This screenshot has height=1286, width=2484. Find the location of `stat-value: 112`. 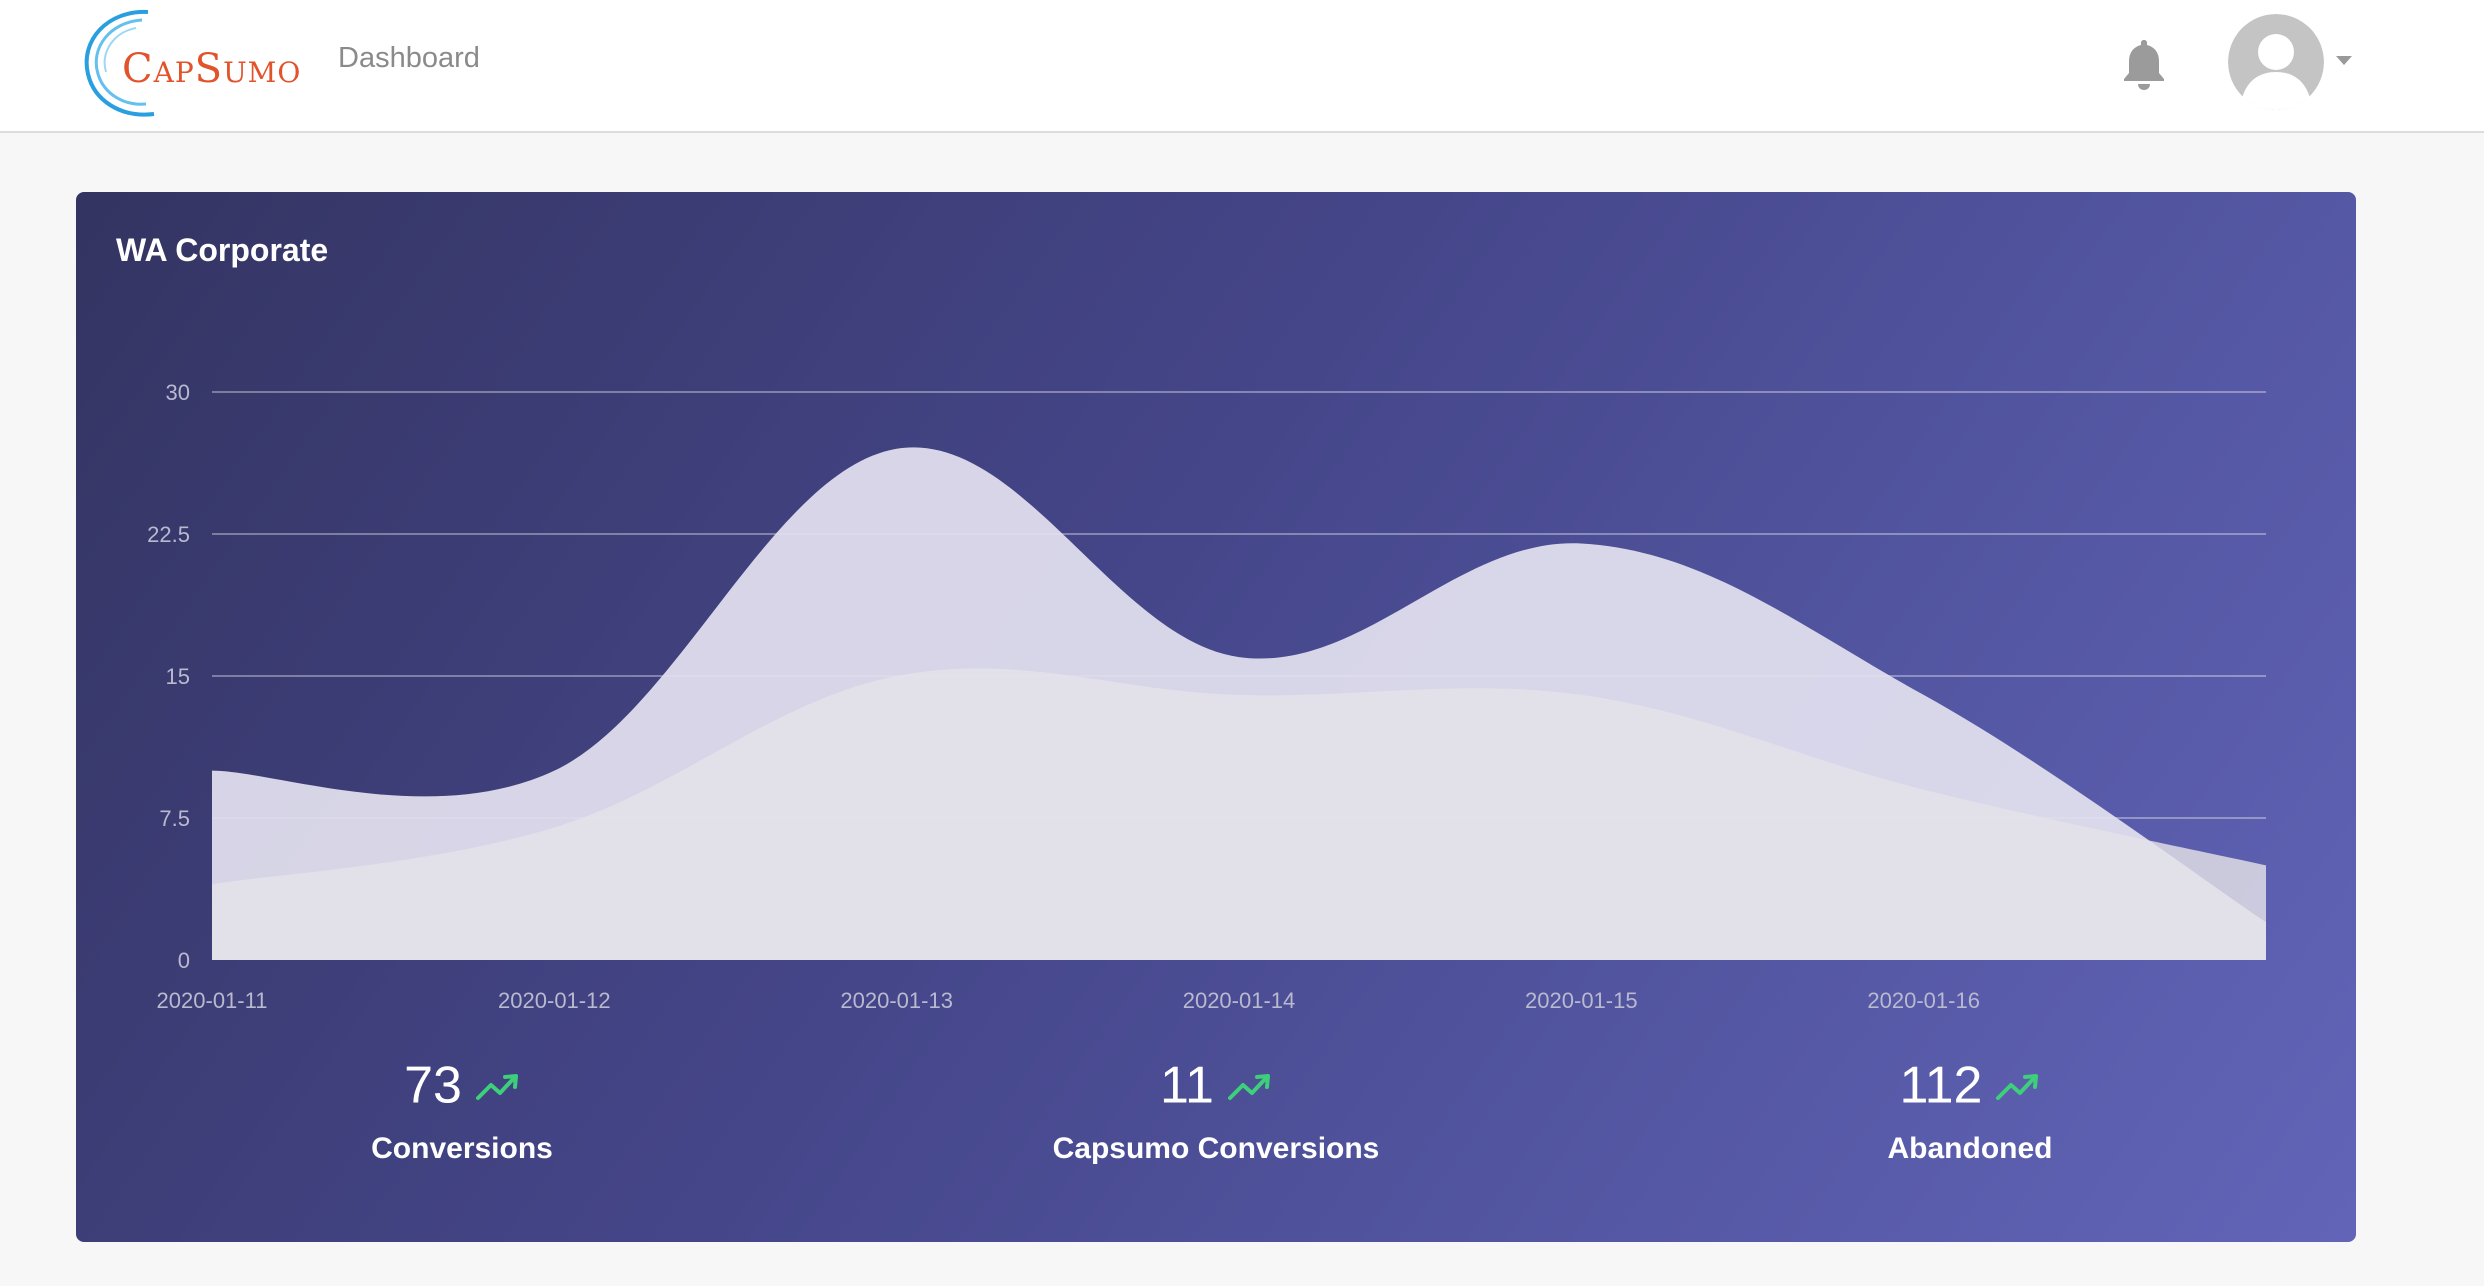

stat-value: 112 is located at coordinates (1941, 1085).